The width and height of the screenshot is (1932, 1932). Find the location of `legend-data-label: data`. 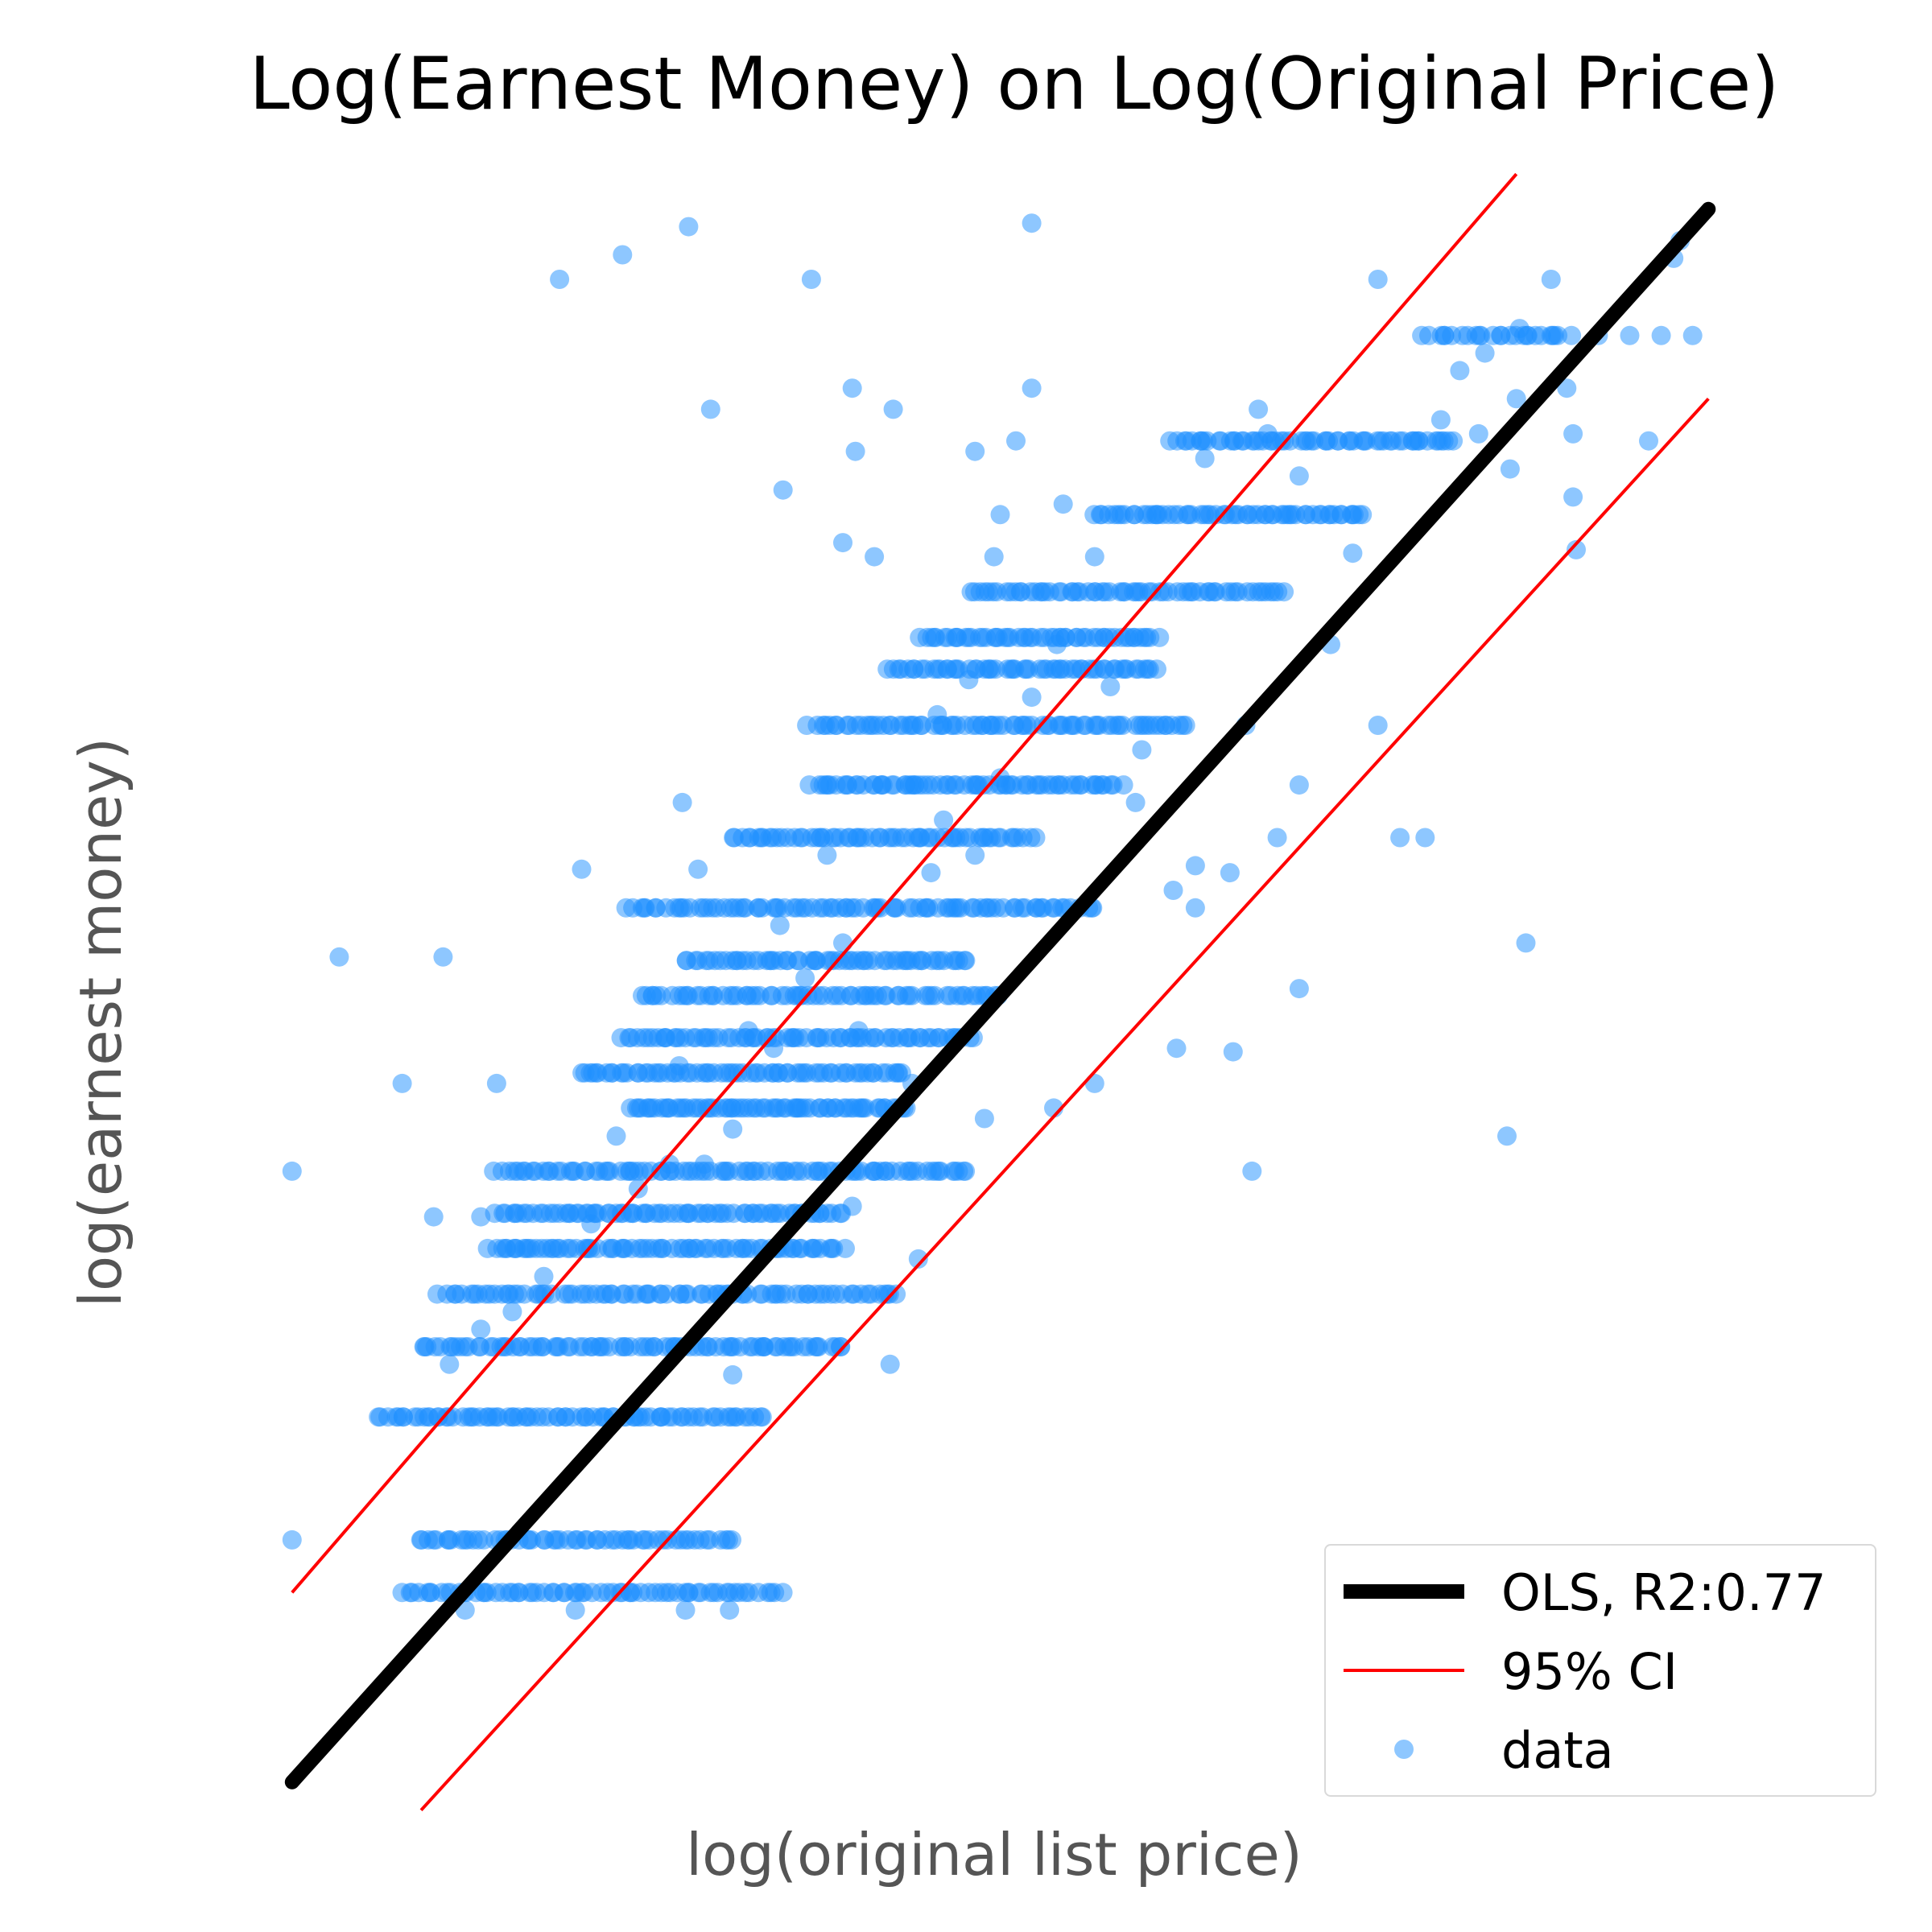

legend-data-label: data is located at coordinates (1557, 1750).